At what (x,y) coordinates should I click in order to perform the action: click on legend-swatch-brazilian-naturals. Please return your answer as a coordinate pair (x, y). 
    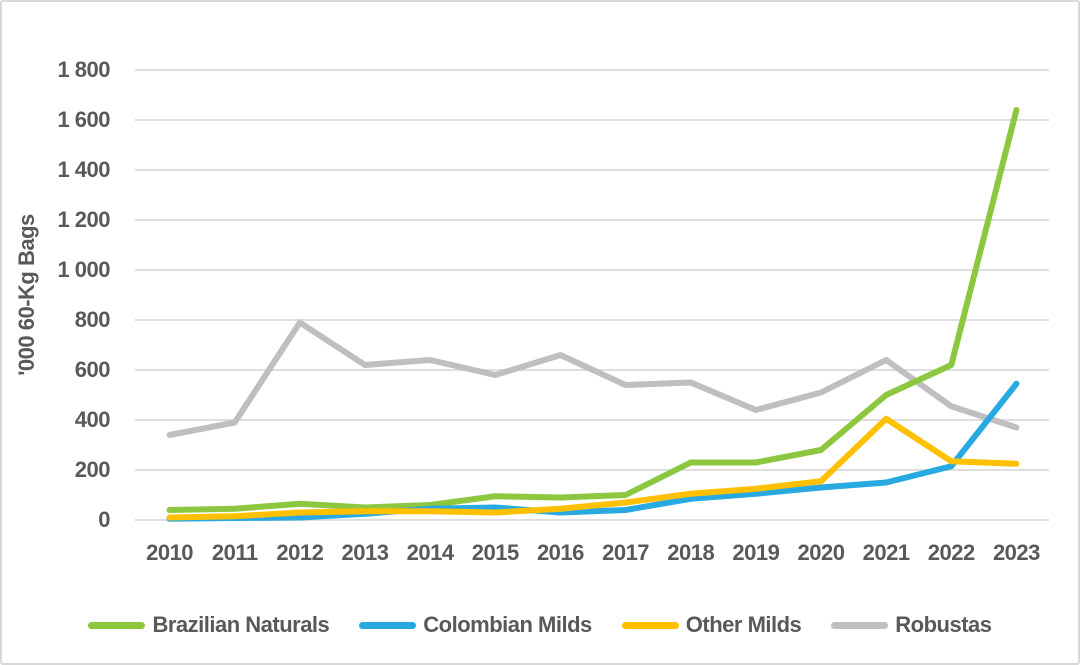
    Looking at the image, I should click on (117, 625).